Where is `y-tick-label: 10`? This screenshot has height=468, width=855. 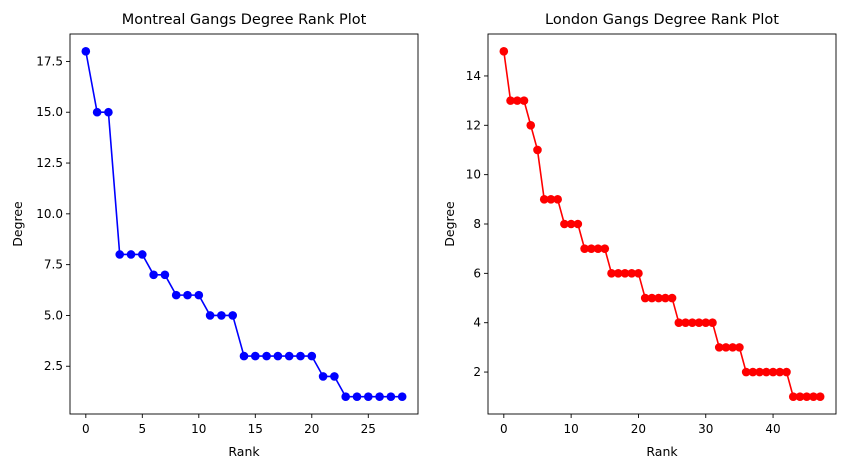
y-tick-label: 10 is located at coordinates (473, 175).